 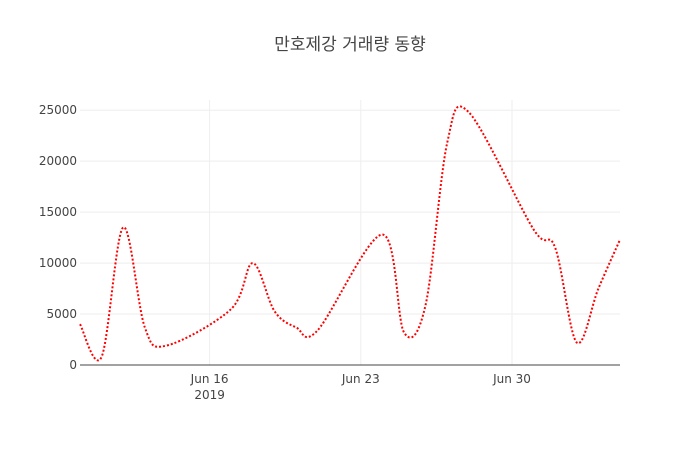 What do you see at coordinates (61, 314) in the screenshot?
I see `y-tick-label: 5000` at bounding box center [61, 314].